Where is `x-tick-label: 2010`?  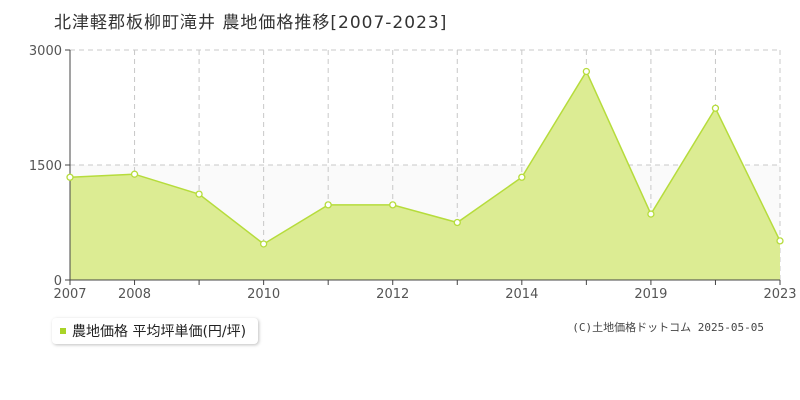 x-tick-label: 2010 is located at coordinates (263, 294).